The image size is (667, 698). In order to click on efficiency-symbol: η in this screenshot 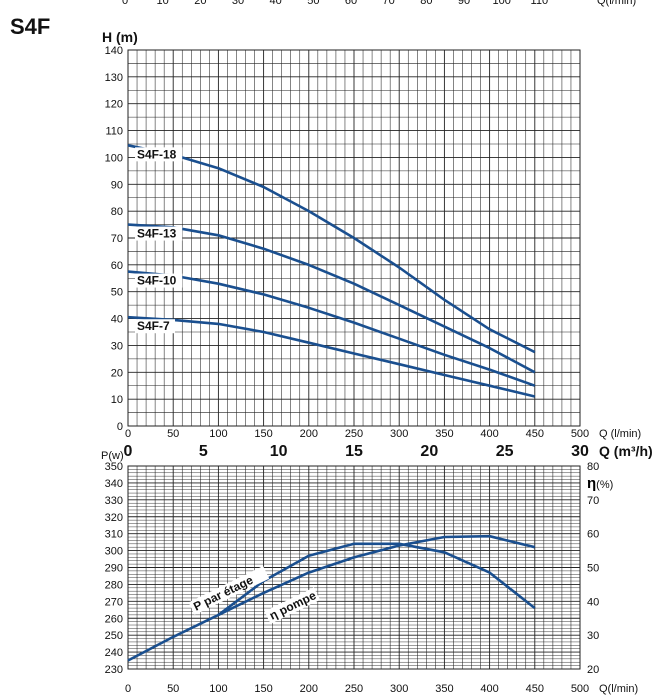, I will do `click(591, 483)`.